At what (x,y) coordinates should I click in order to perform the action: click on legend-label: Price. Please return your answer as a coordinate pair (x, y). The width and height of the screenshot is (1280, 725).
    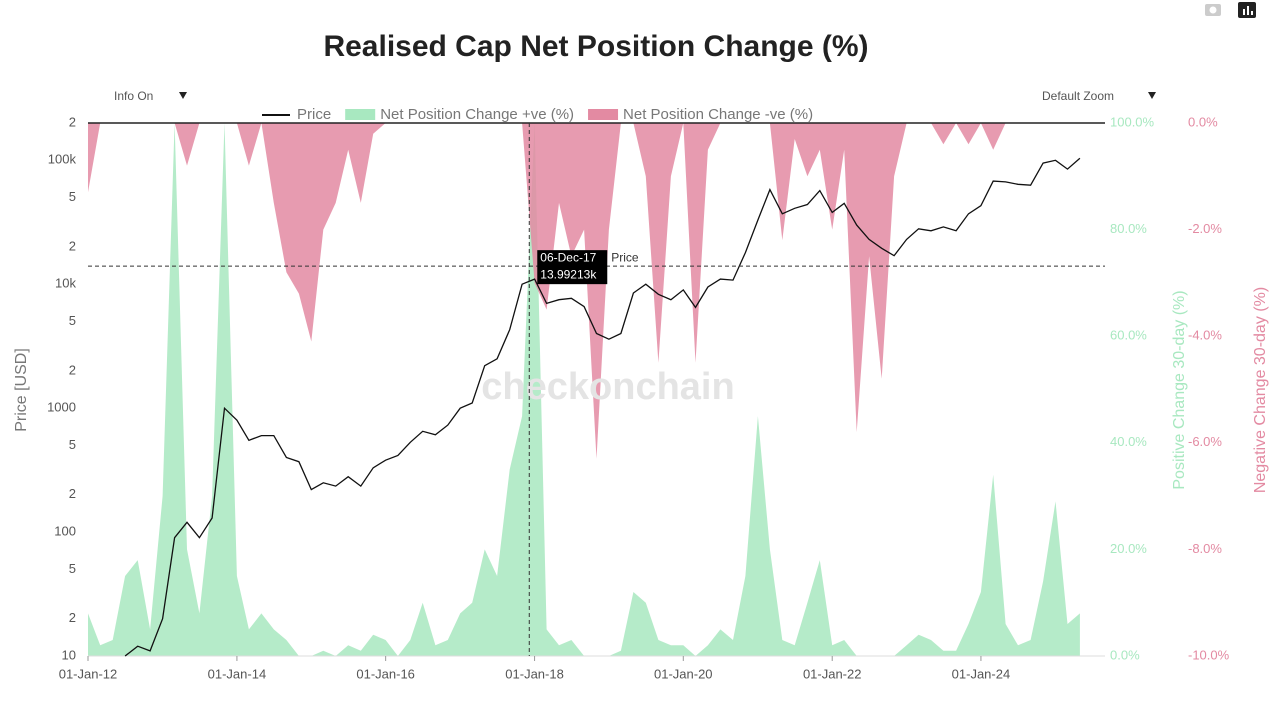
    Looking at the image, I should click on (314, 114).